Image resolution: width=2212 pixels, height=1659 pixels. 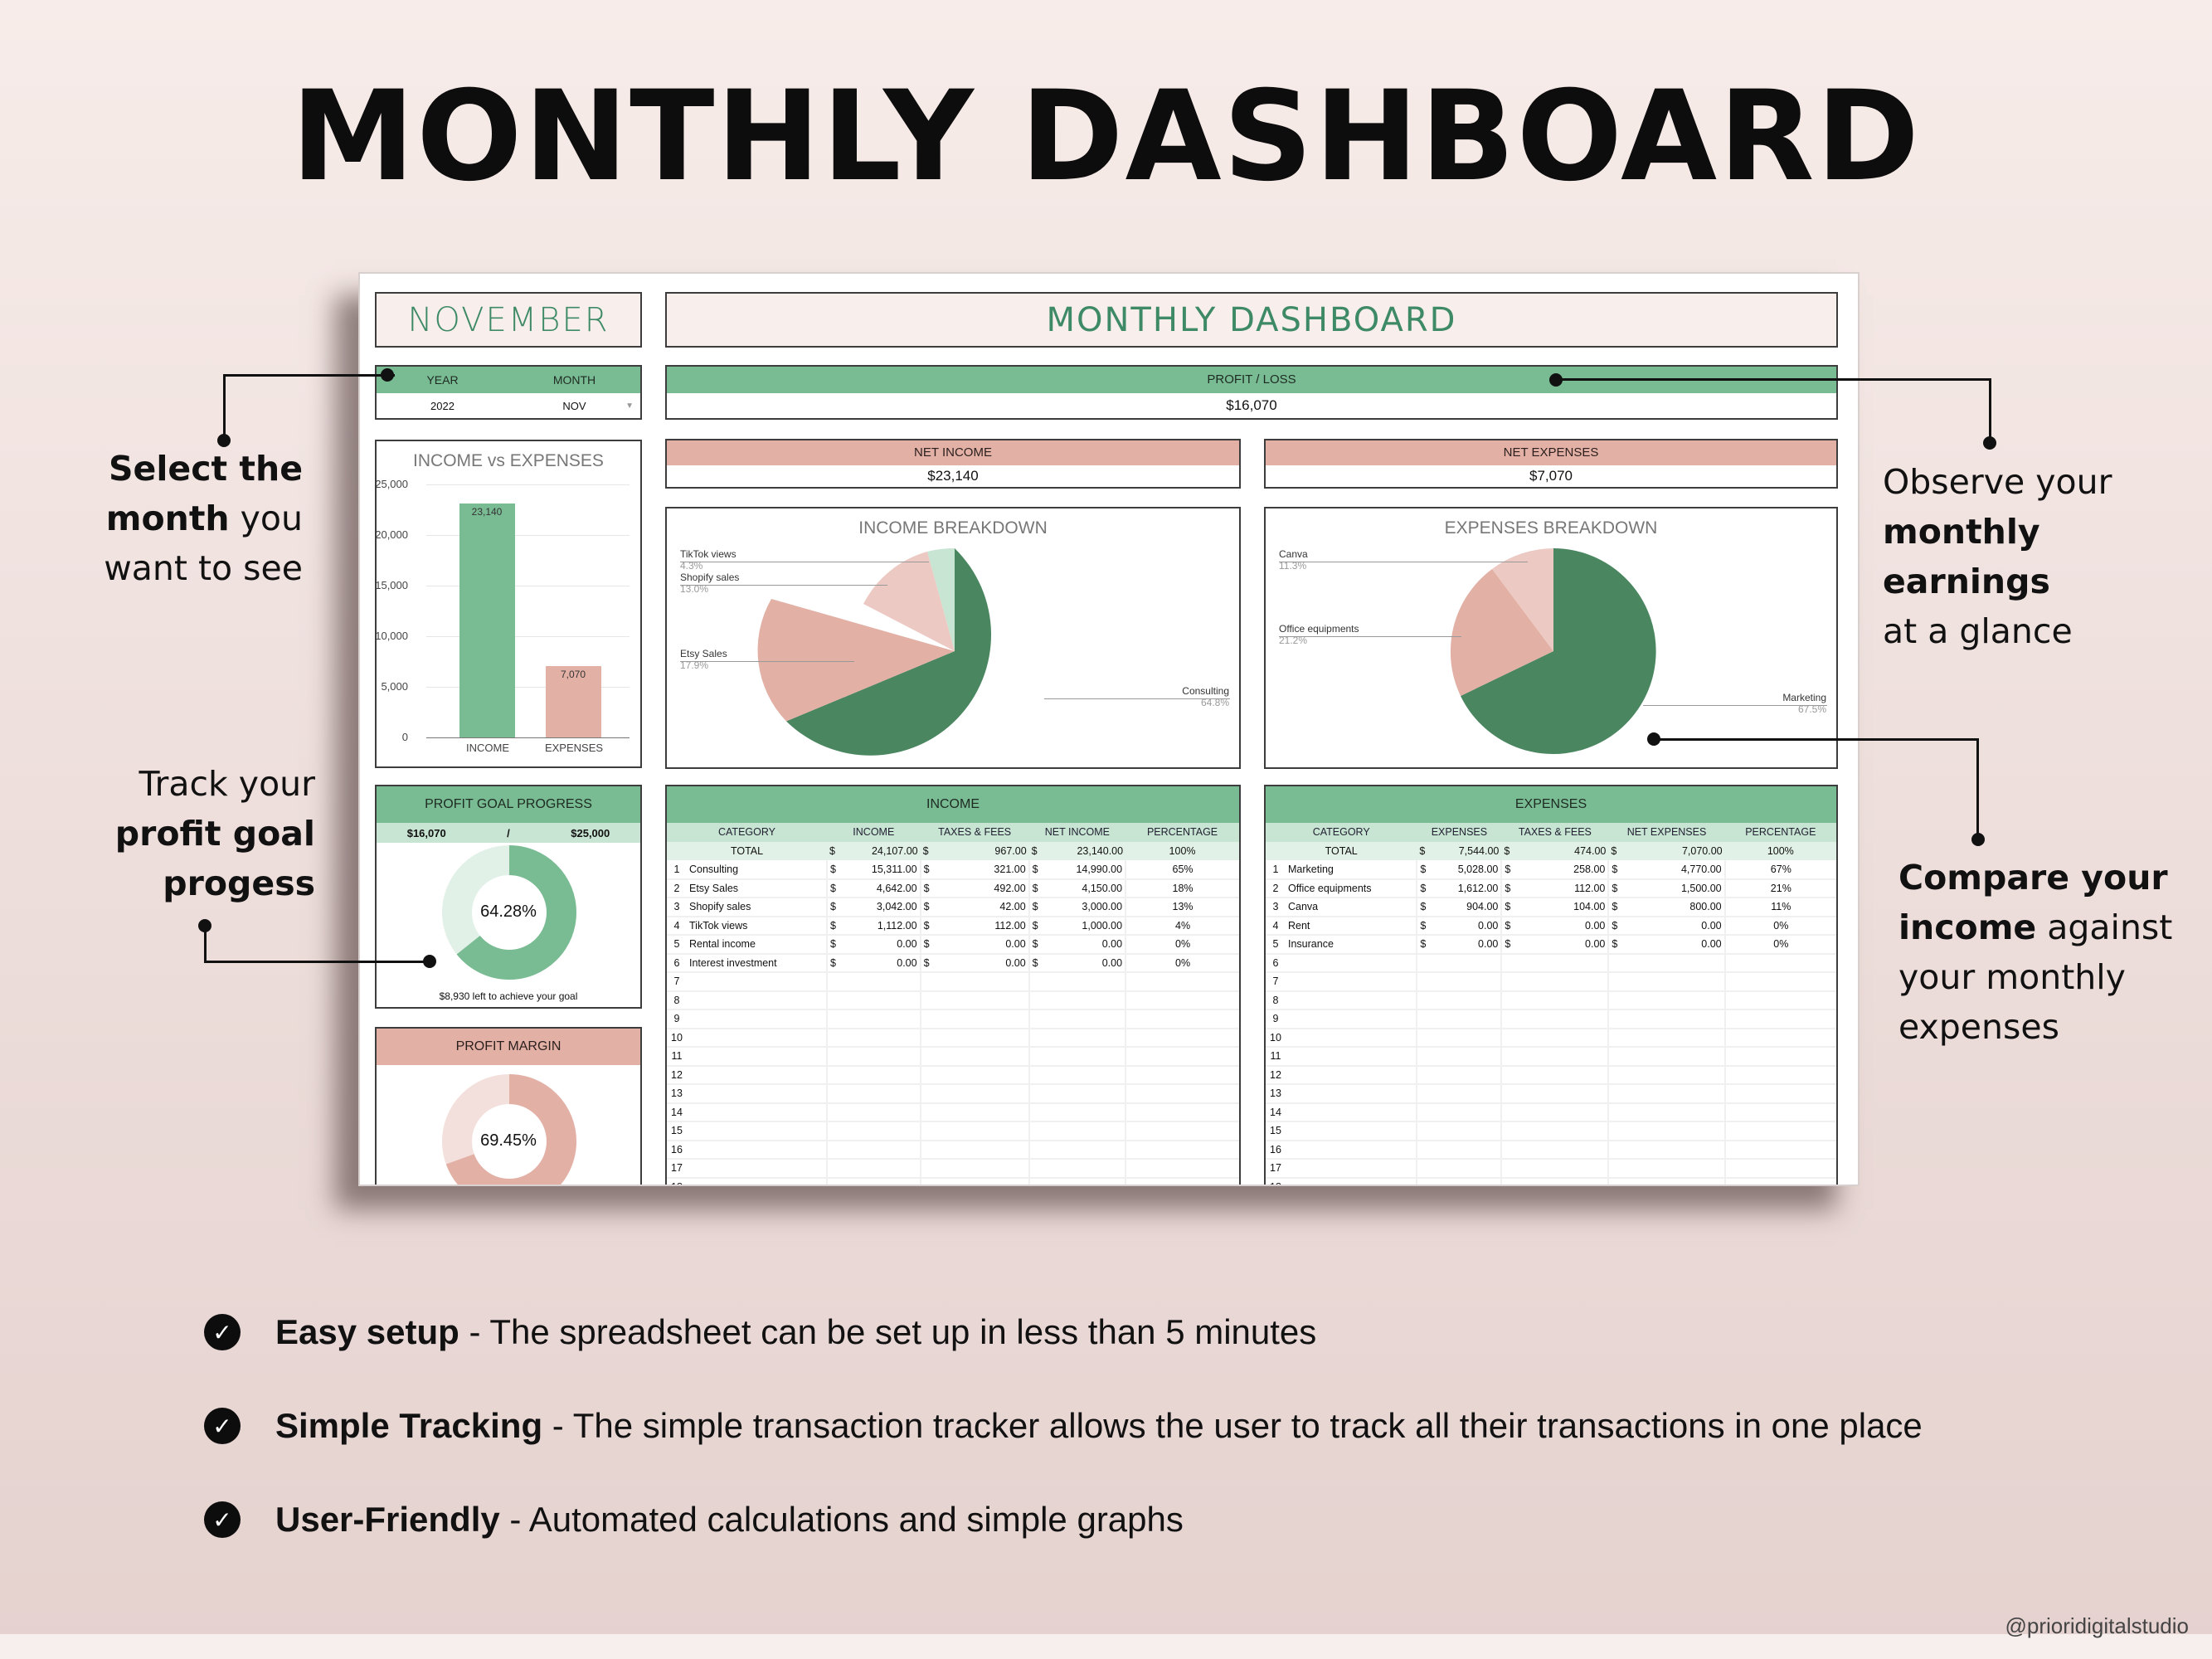 I want to click on currency: $, so click(x=836, y=926).